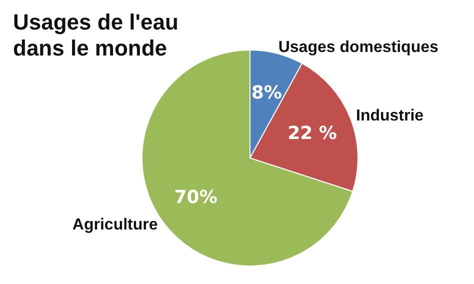 The width and height of the screenshot is (474, 284). What do you see at coordinates (115, 225) in the screenshot?
I see `slice-label: Agriculture` at bounding box center [115, 225].